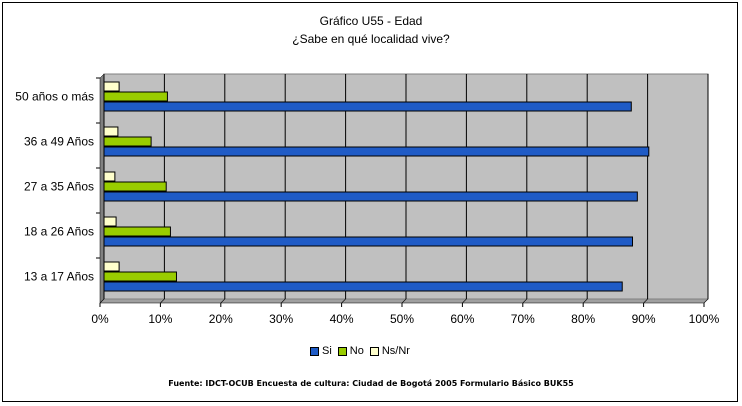 Image resolution: width=742 pixels, height=406 pixels. Describe the element at coordinates (462, 319) in the screenshot. I see `x-tick-label: 60%` at that location.